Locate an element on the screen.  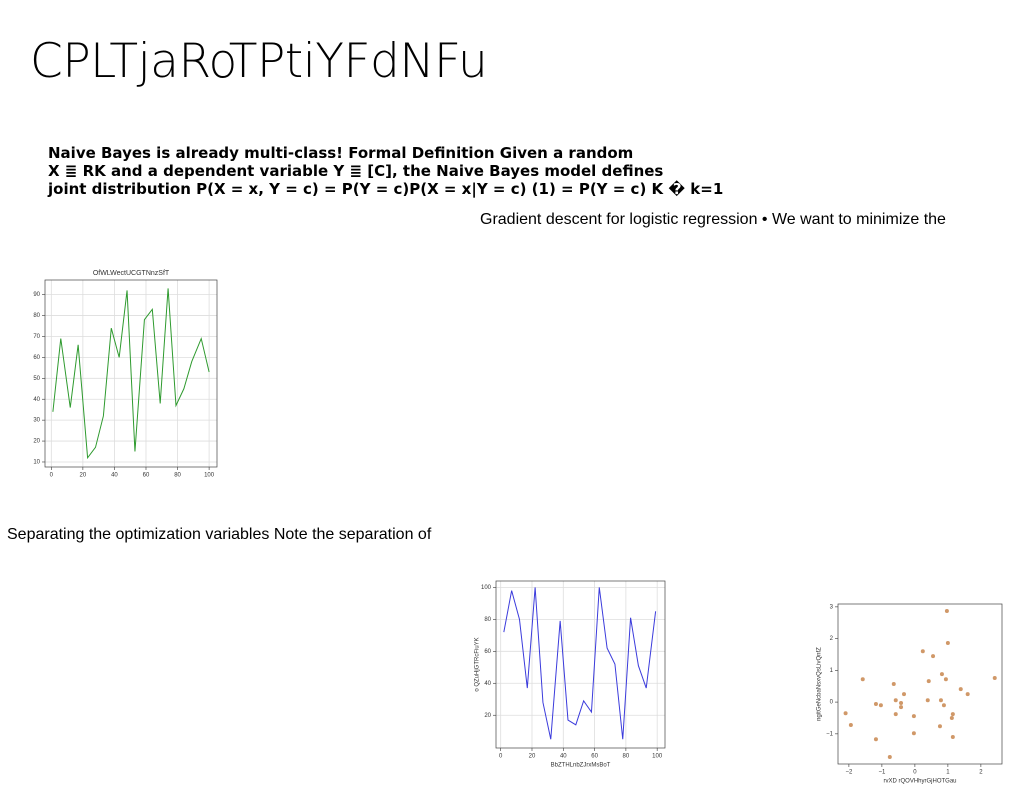
x-tick-label: −2 is located at coordinates (849, 773).